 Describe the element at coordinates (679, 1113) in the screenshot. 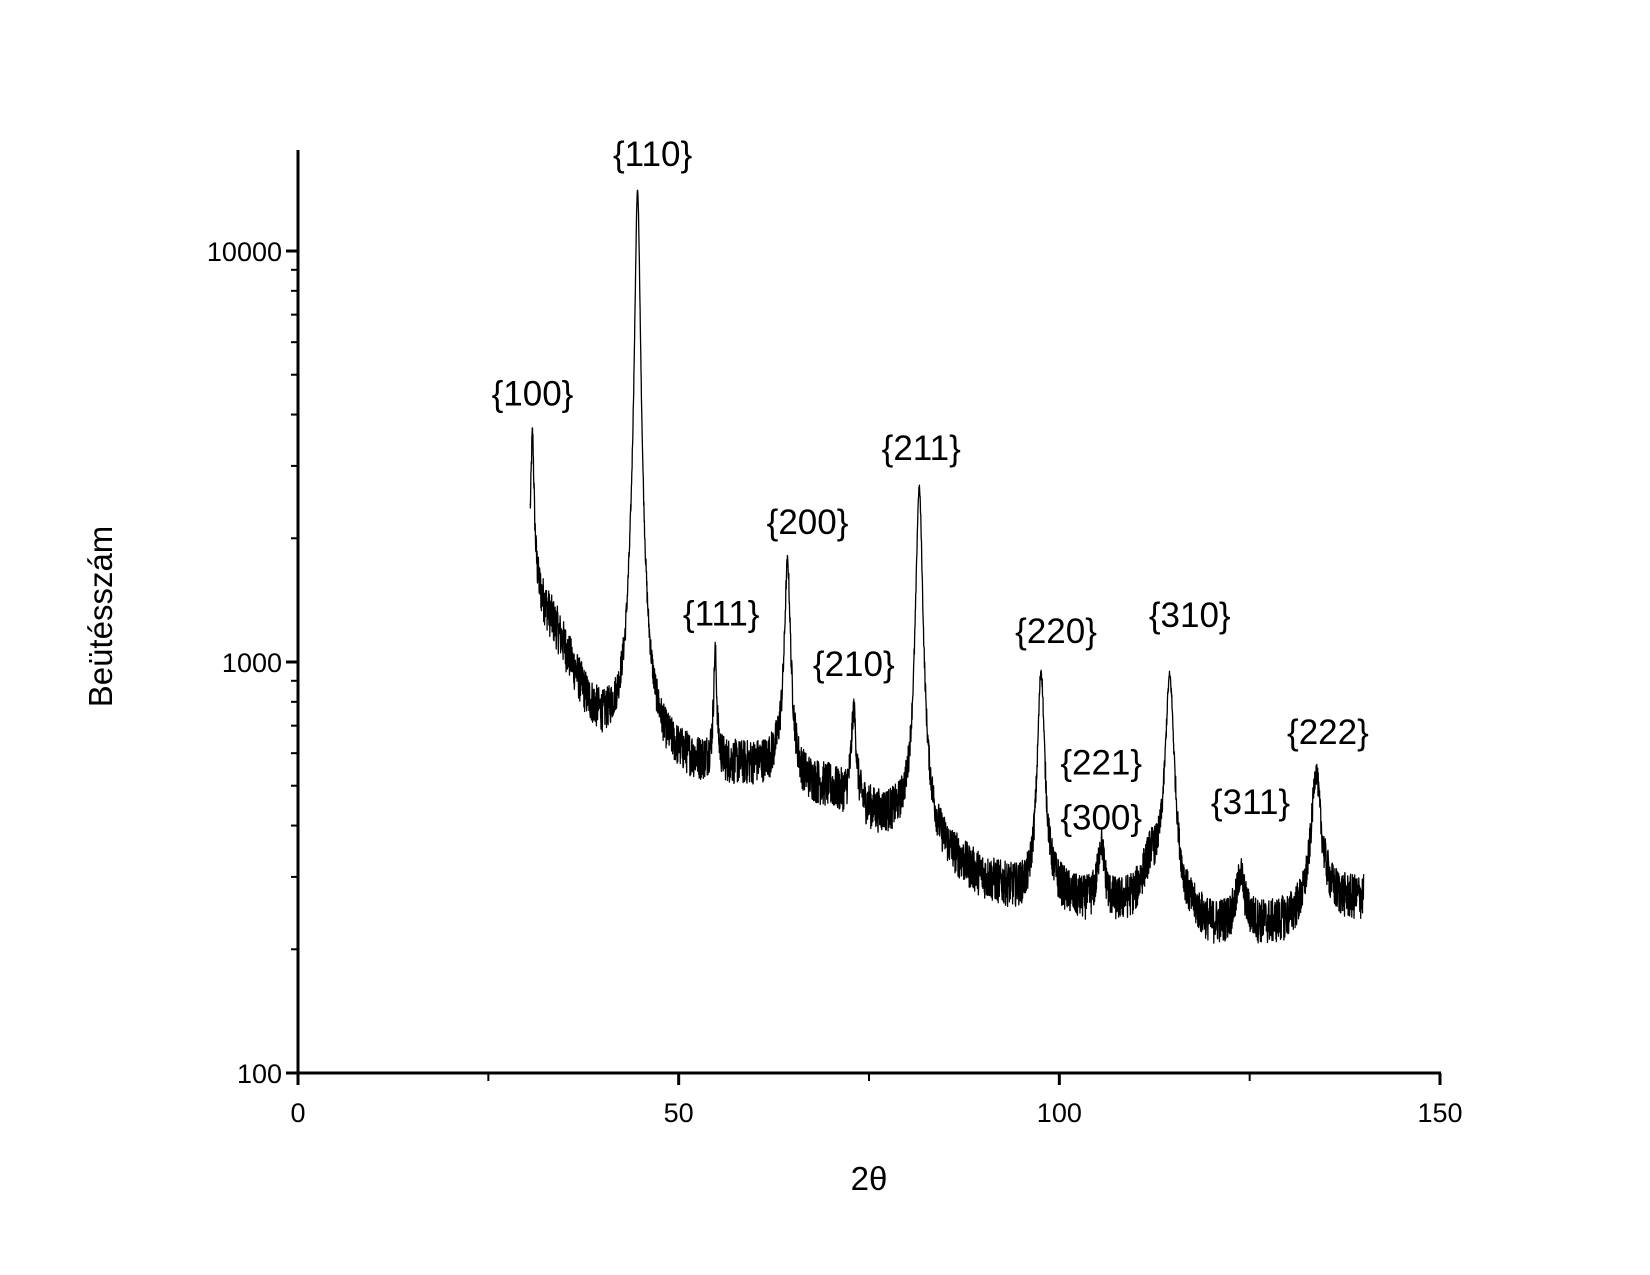

I see `x-tick-label: 50` at that location.